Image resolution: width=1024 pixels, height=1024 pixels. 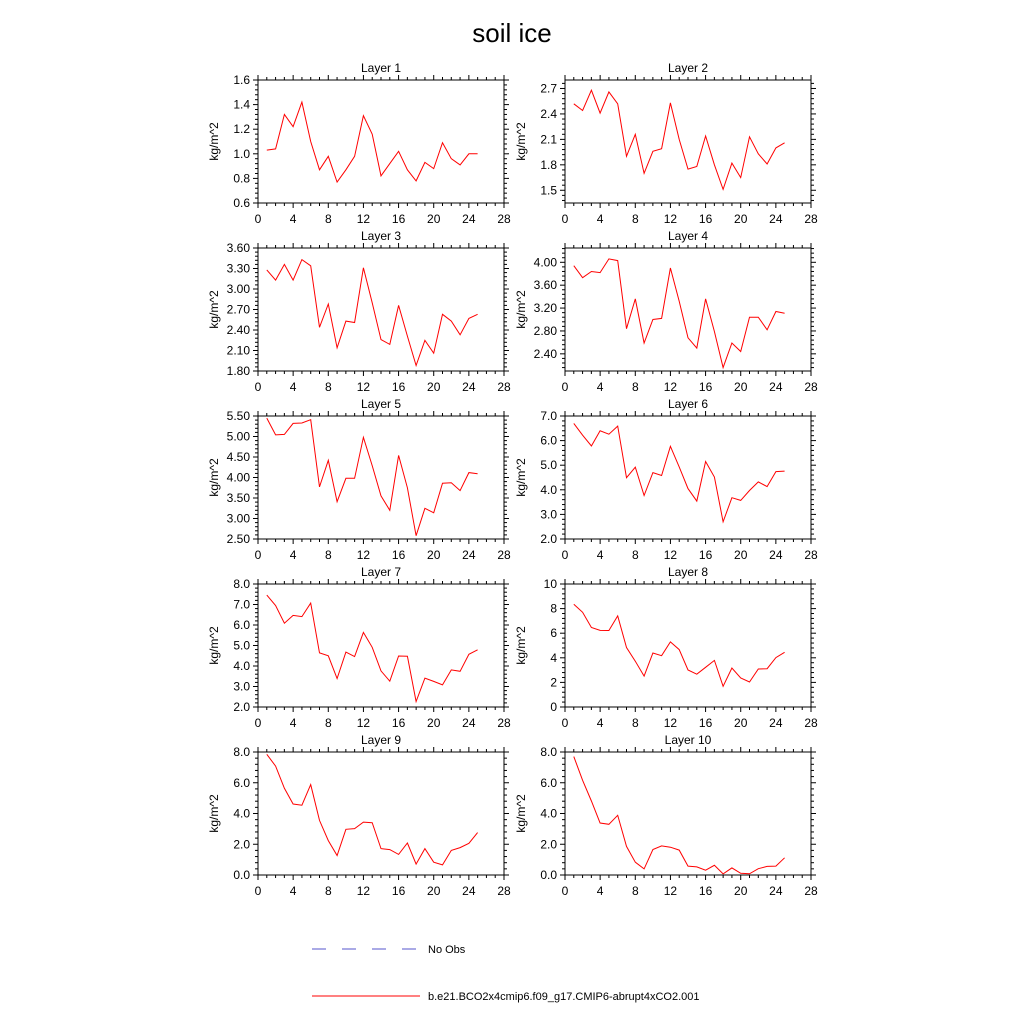 What do you see at coordinates (241, 154) in the screenshot?
I see `y-tick-label: 1.0` at bounding box center [241, 154].